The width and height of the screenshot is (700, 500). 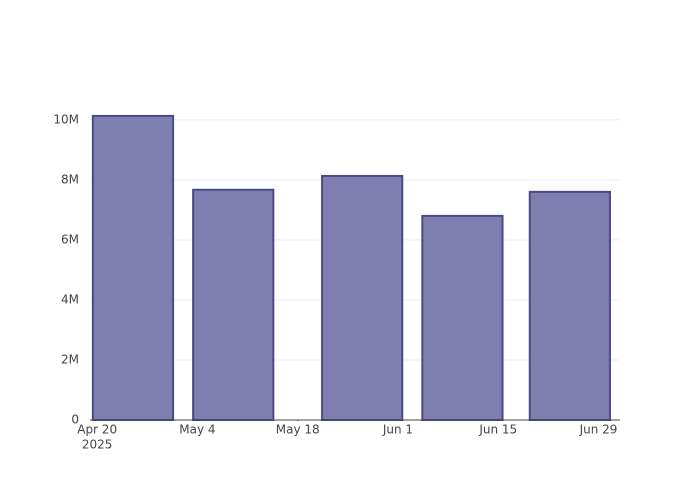 I want to click on y-tick-label: 4M, so click(x=70, y=299).